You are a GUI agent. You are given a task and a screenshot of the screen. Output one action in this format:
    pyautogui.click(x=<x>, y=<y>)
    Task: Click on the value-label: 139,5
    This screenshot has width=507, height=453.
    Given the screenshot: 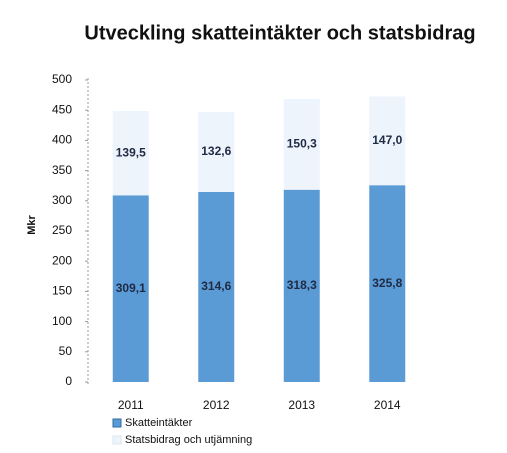 What is the action you would take?
    pyautogui.click(x=131, y=152)
    